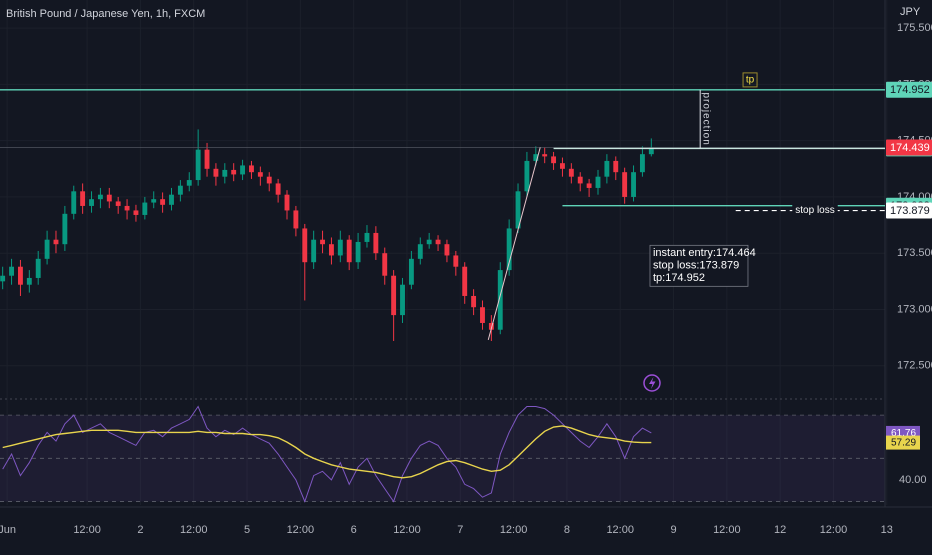  What do you see at coordinates (105, 14) in the screenshot?
I see `chart-title: British Pound / Japanese Yen, 1h, FXCM` at bounding box center [105, 14].